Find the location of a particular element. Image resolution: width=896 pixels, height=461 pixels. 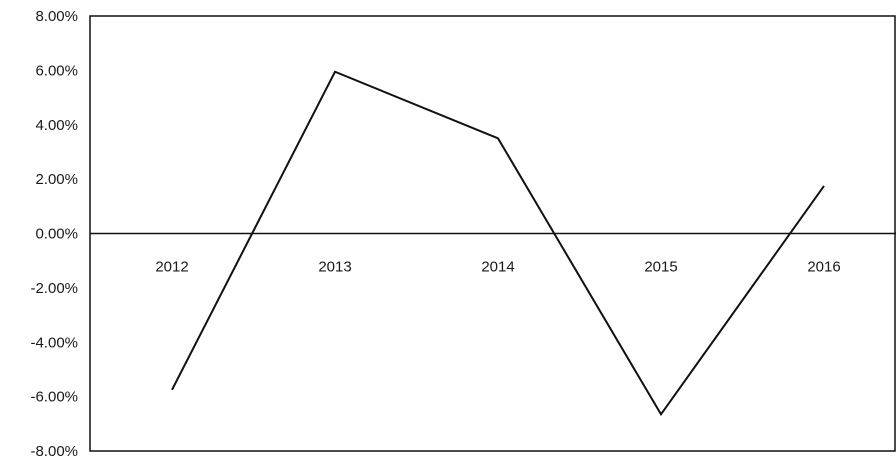

y-tick-label: 4.00% is located at coordinates (56, 125).